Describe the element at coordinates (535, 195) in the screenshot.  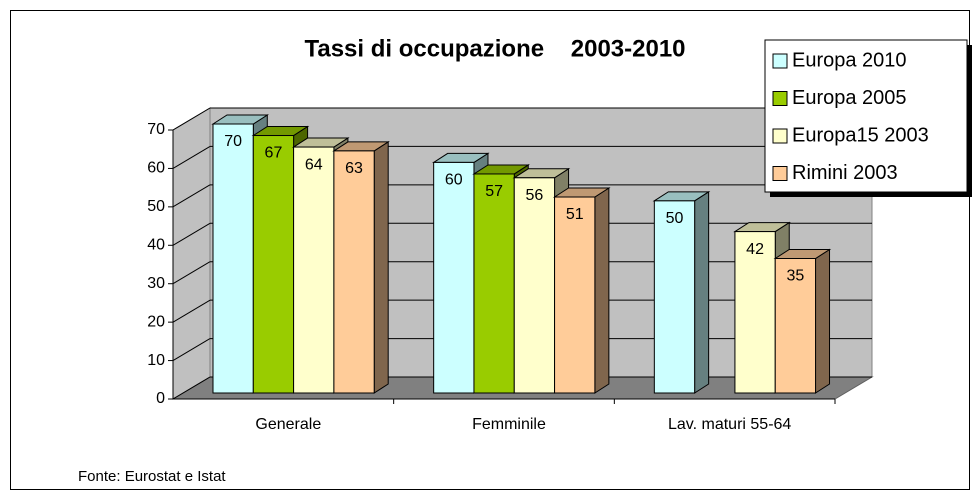
I see `data-label: 56` at that location.